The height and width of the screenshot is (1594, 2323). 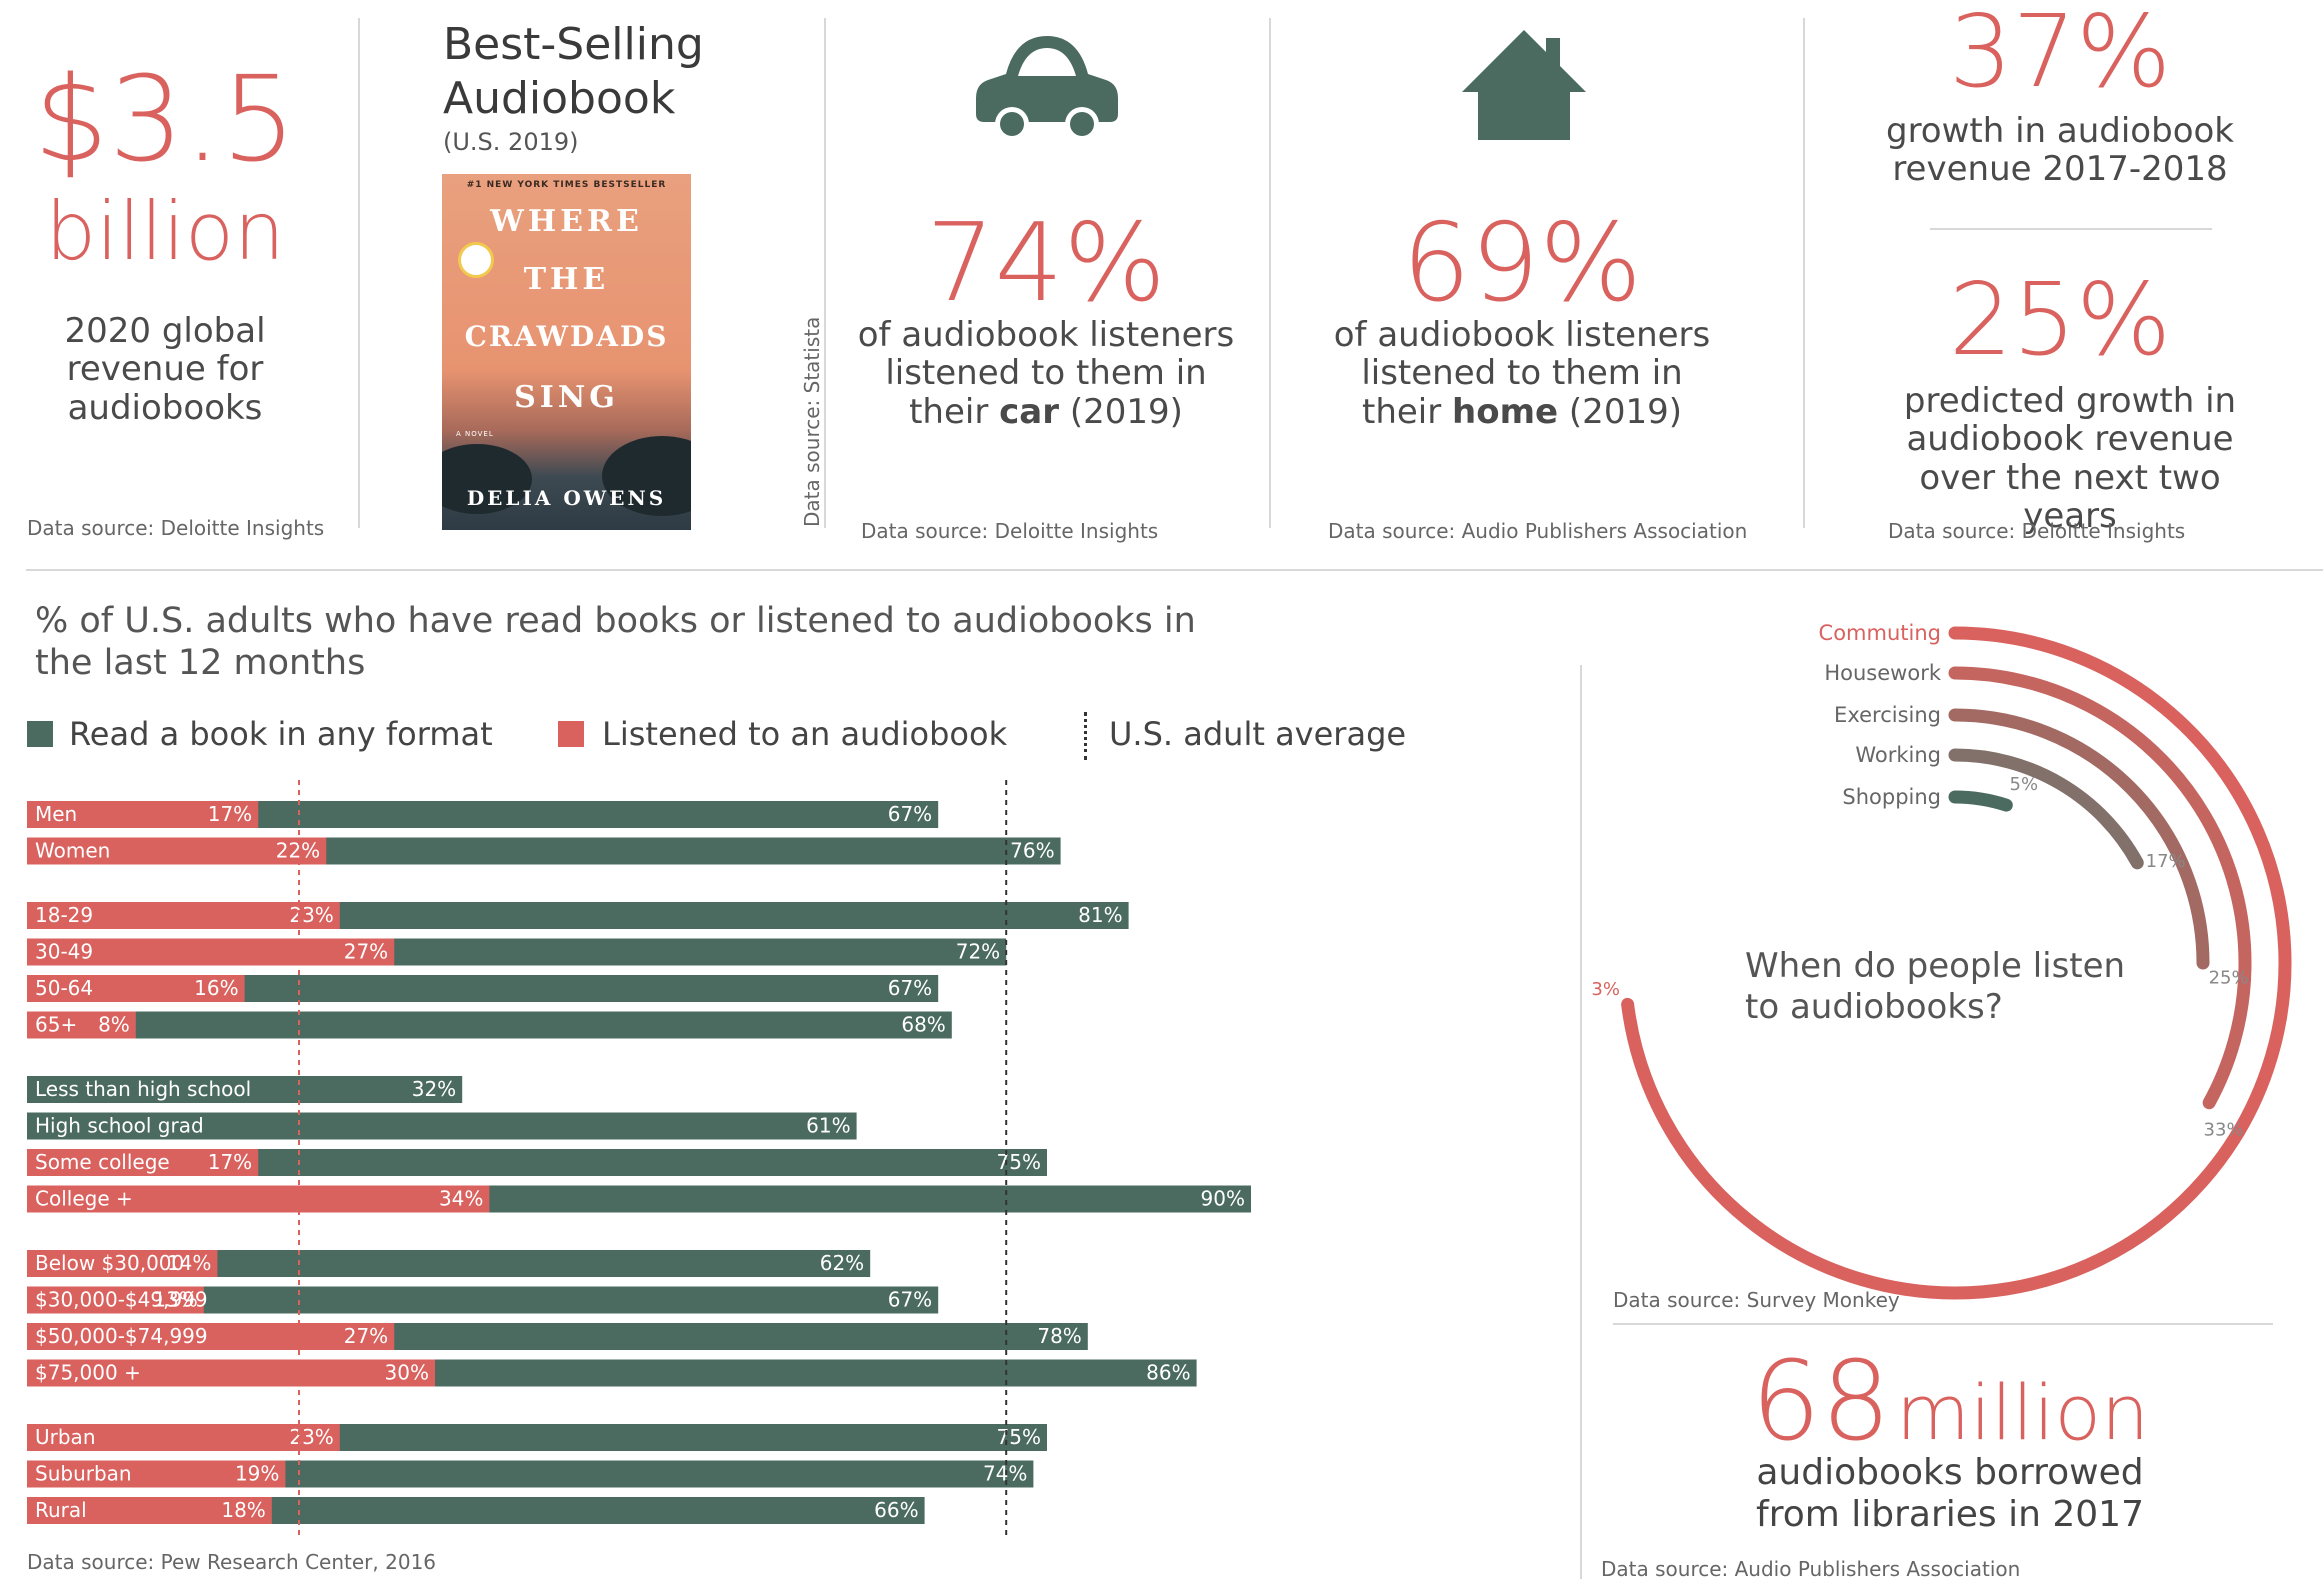 I want to click on category-label: Rural, so click(x=61, y=1510).